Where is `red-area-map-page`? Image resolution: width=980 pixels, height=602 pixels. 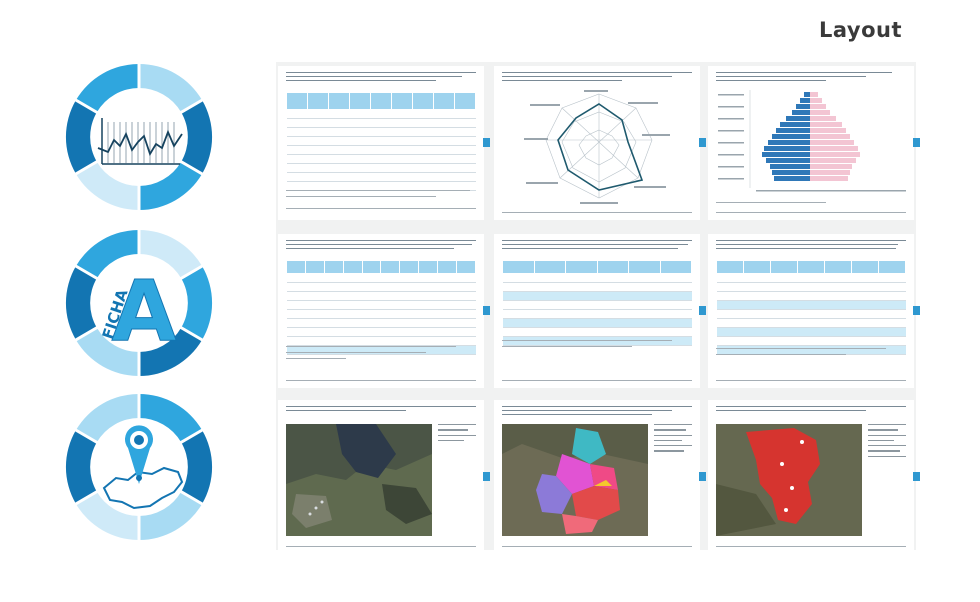 red-area-map-page is located at coordinates (814, 477).